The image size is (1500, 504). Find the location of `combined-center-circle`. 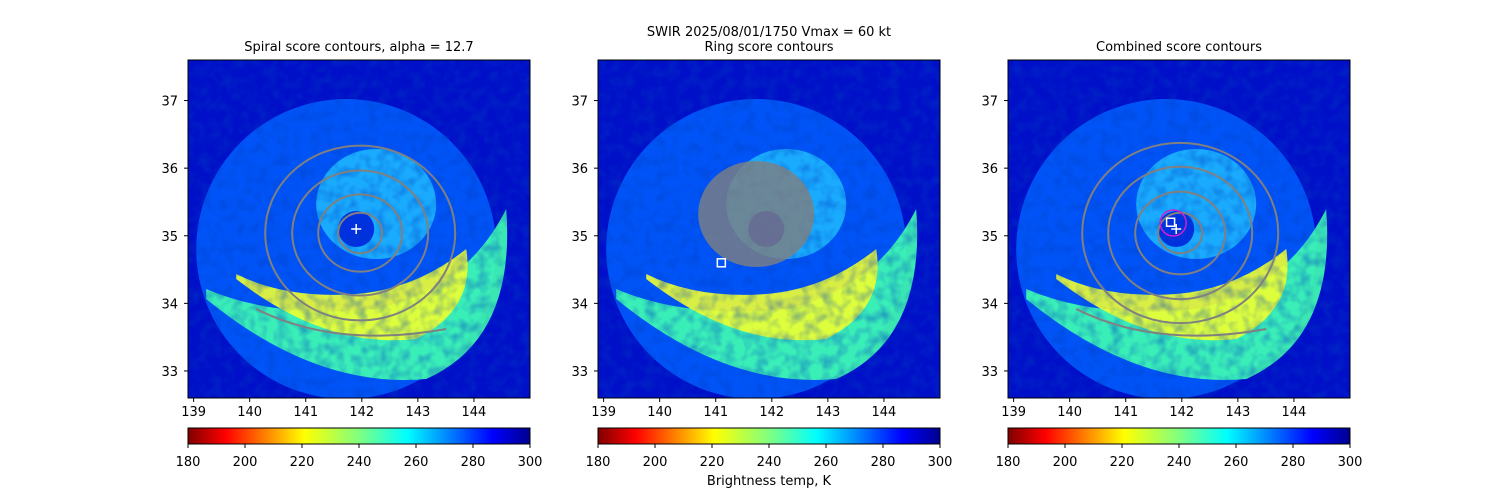

combined-center-circle is located at coordinates (1173, 223).